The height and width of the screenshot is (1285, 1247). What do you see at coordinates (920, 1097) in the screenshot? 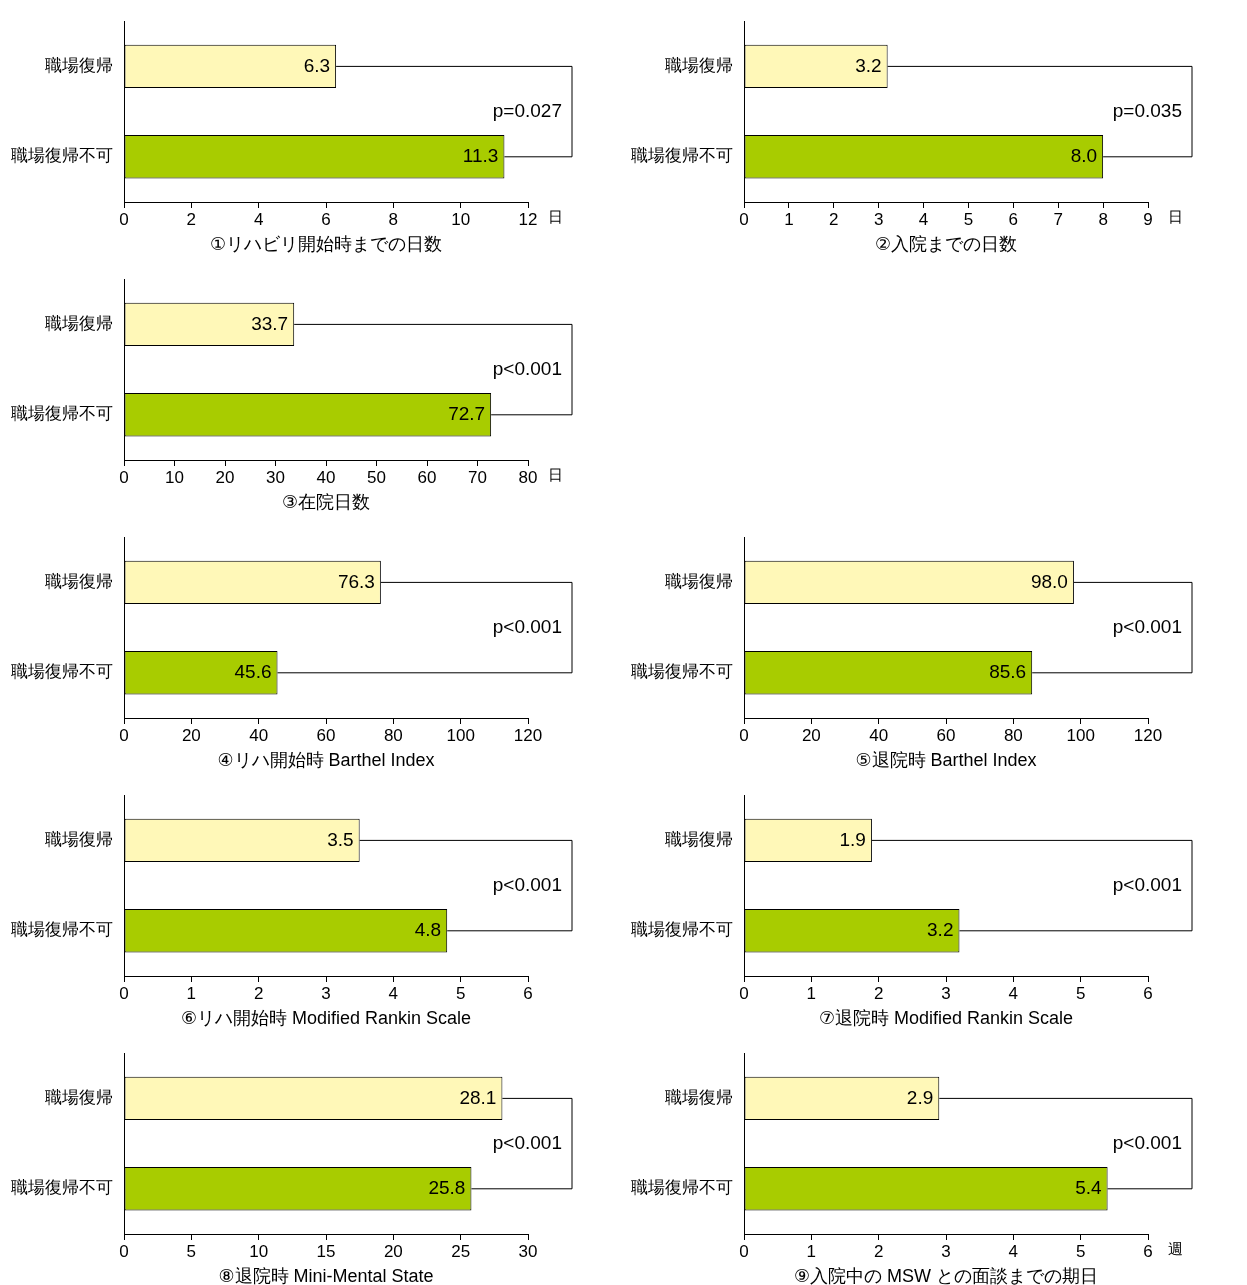
I see `data-label: 2.9` at bounding box center [920, 1097].